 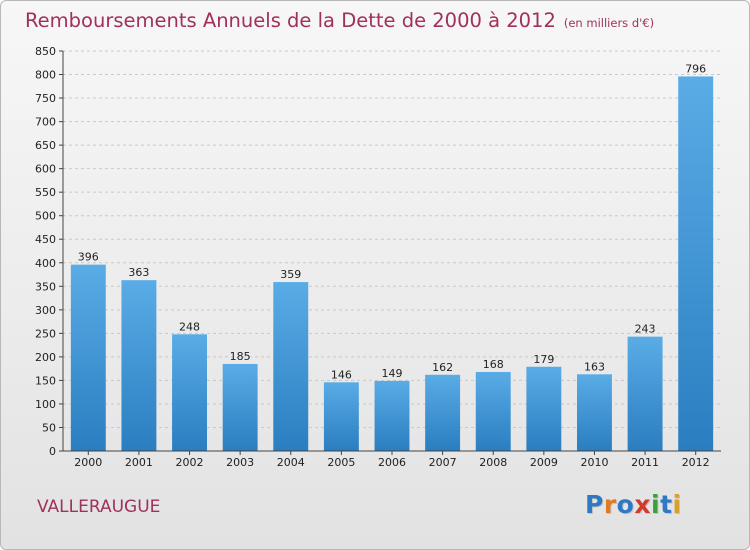 I want to click on proxiti-logo: Proxiti, so click(x=633, y=504).